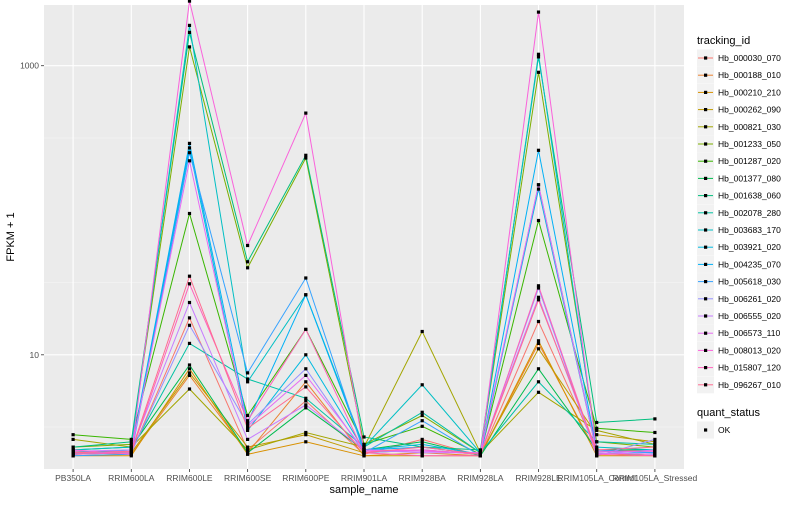 Image resolution: width=800 pixels, height=505 pixels. What do you see at coordinates (749, 230) in the screenshot?
I see `legend-label: Hb_003683_170` at bounding box center [749, 230].